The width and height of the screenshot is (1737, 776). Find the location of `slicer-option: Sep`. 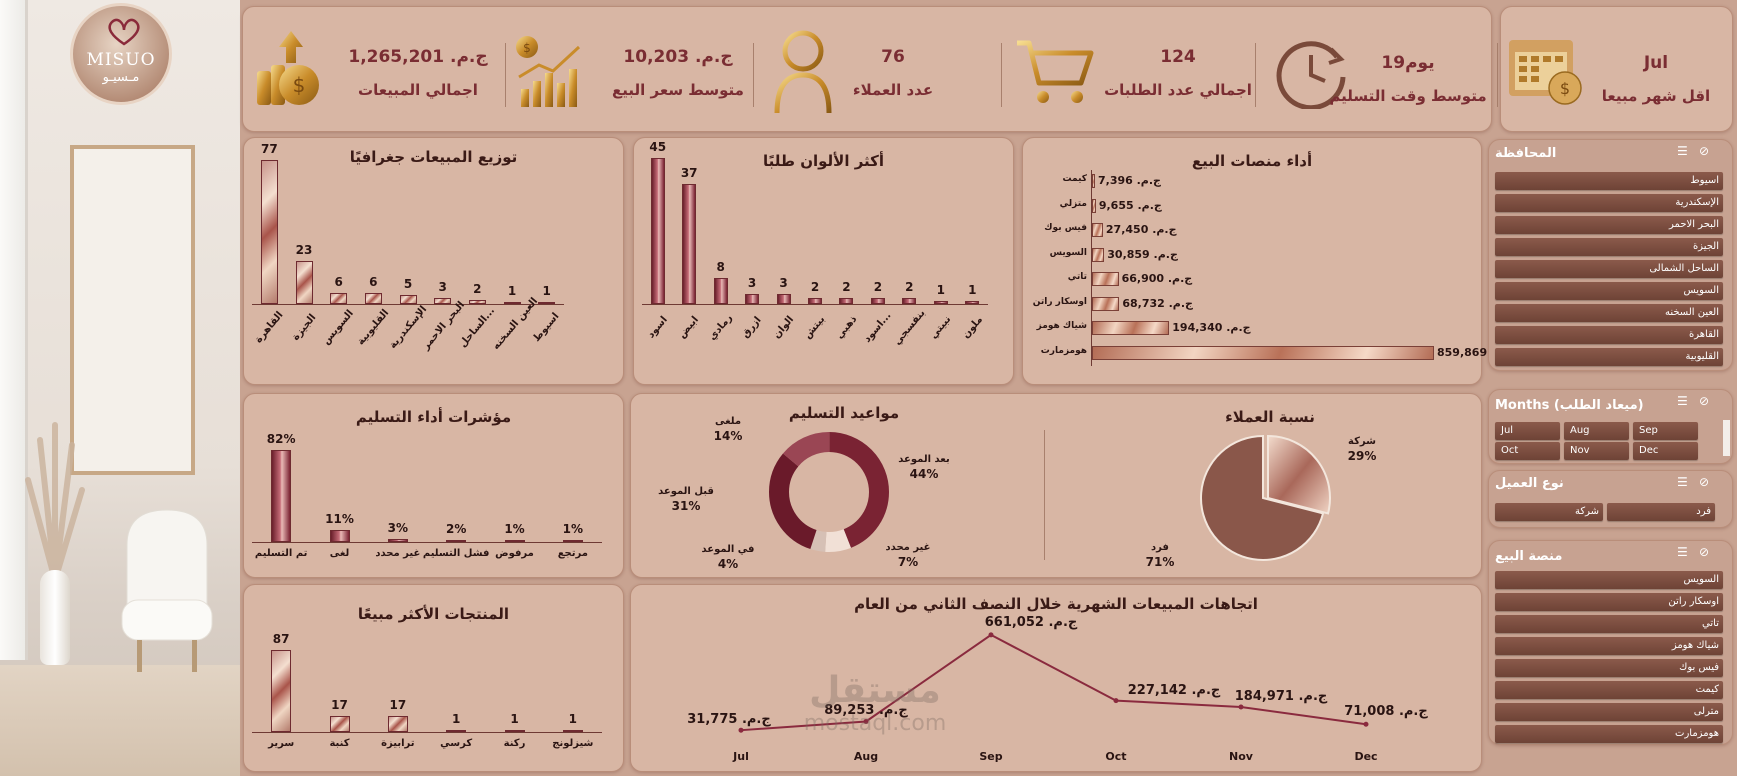

slicer-option: Sep is located at coordinates (1665, 431).